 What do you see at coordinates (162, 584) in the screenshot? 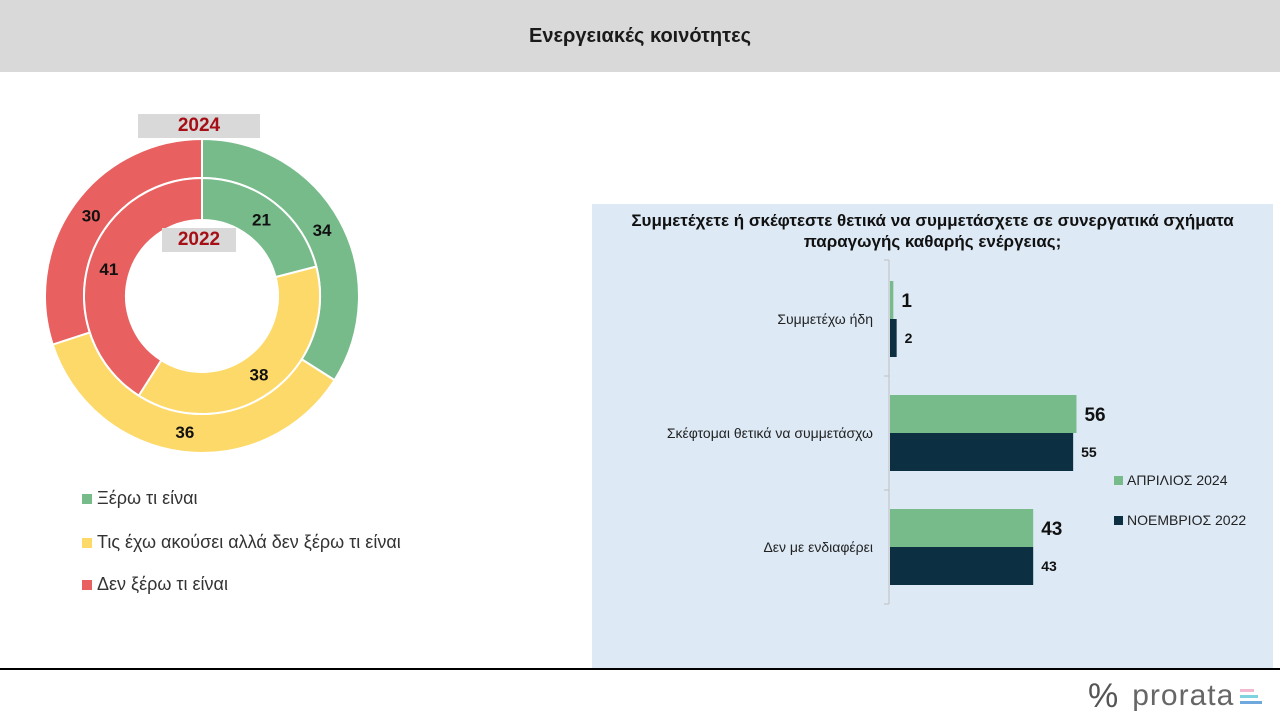
I see `legend-label: Δεν ξέρω τι είναι` at bounding box center [162, 584].